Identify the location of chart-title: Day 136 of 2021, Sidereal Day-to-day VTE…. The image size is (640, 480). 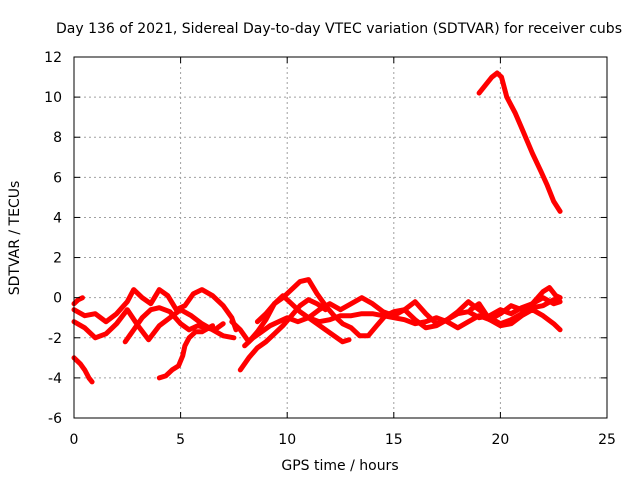
(339, 29).